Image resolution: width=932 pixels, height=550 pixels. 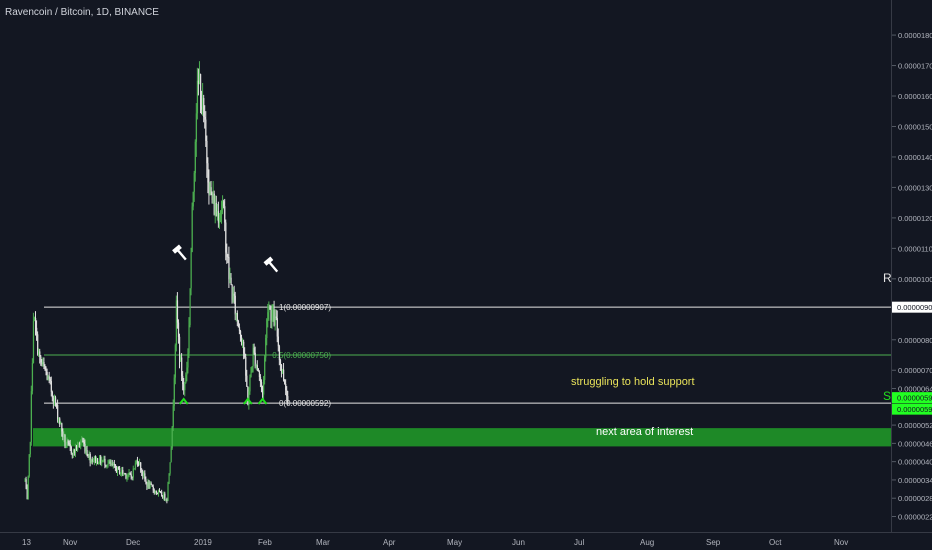 I want to click on marker-layer, so click(x=225, y=324).